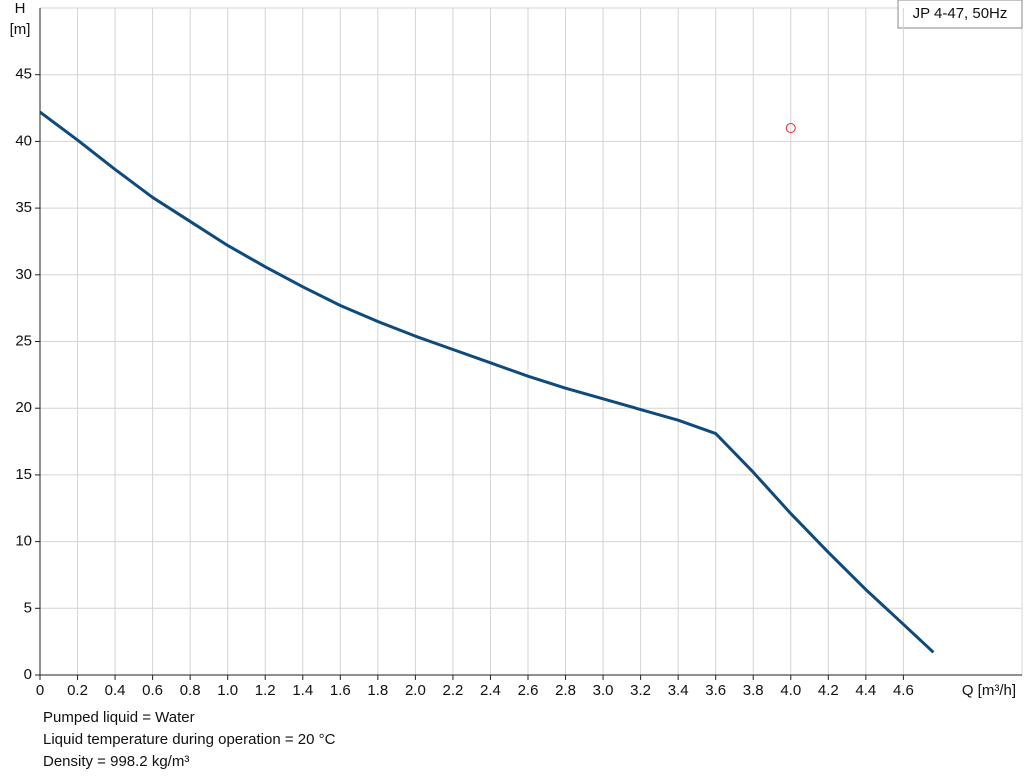 The image size is (1024, 781). I want to click on x-tick-label: 4.6, so click(903, 690).